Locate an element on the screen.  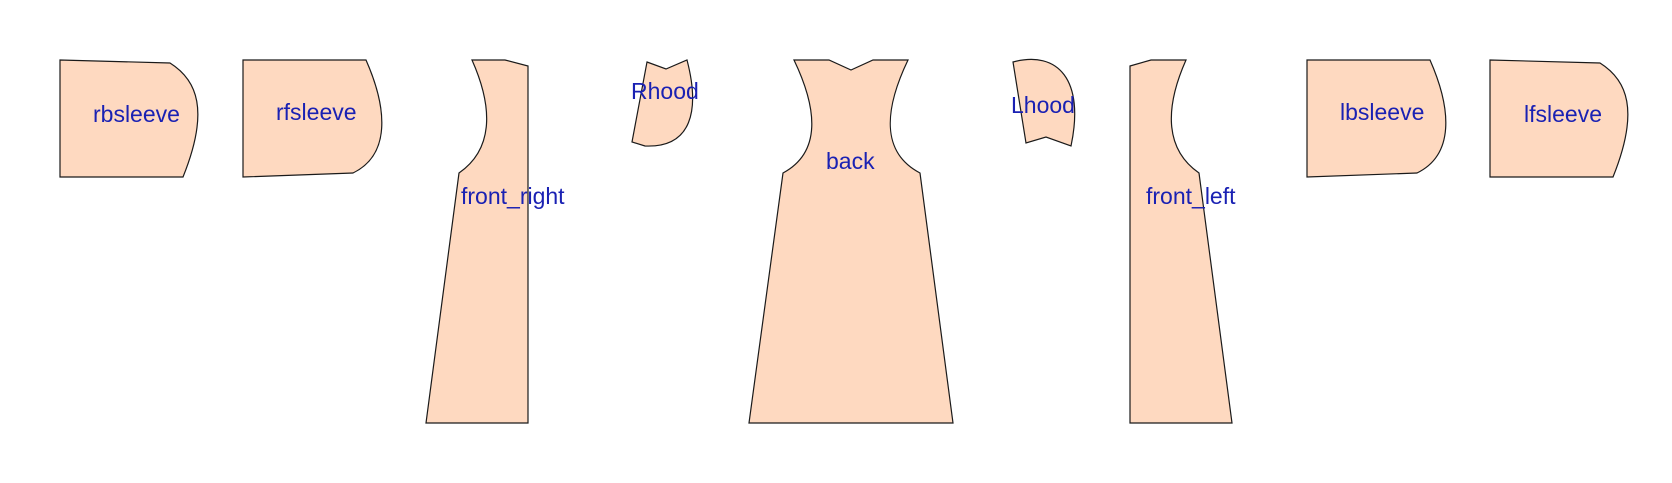
lbsleeve-shape is located at coordinates (1376, 118).